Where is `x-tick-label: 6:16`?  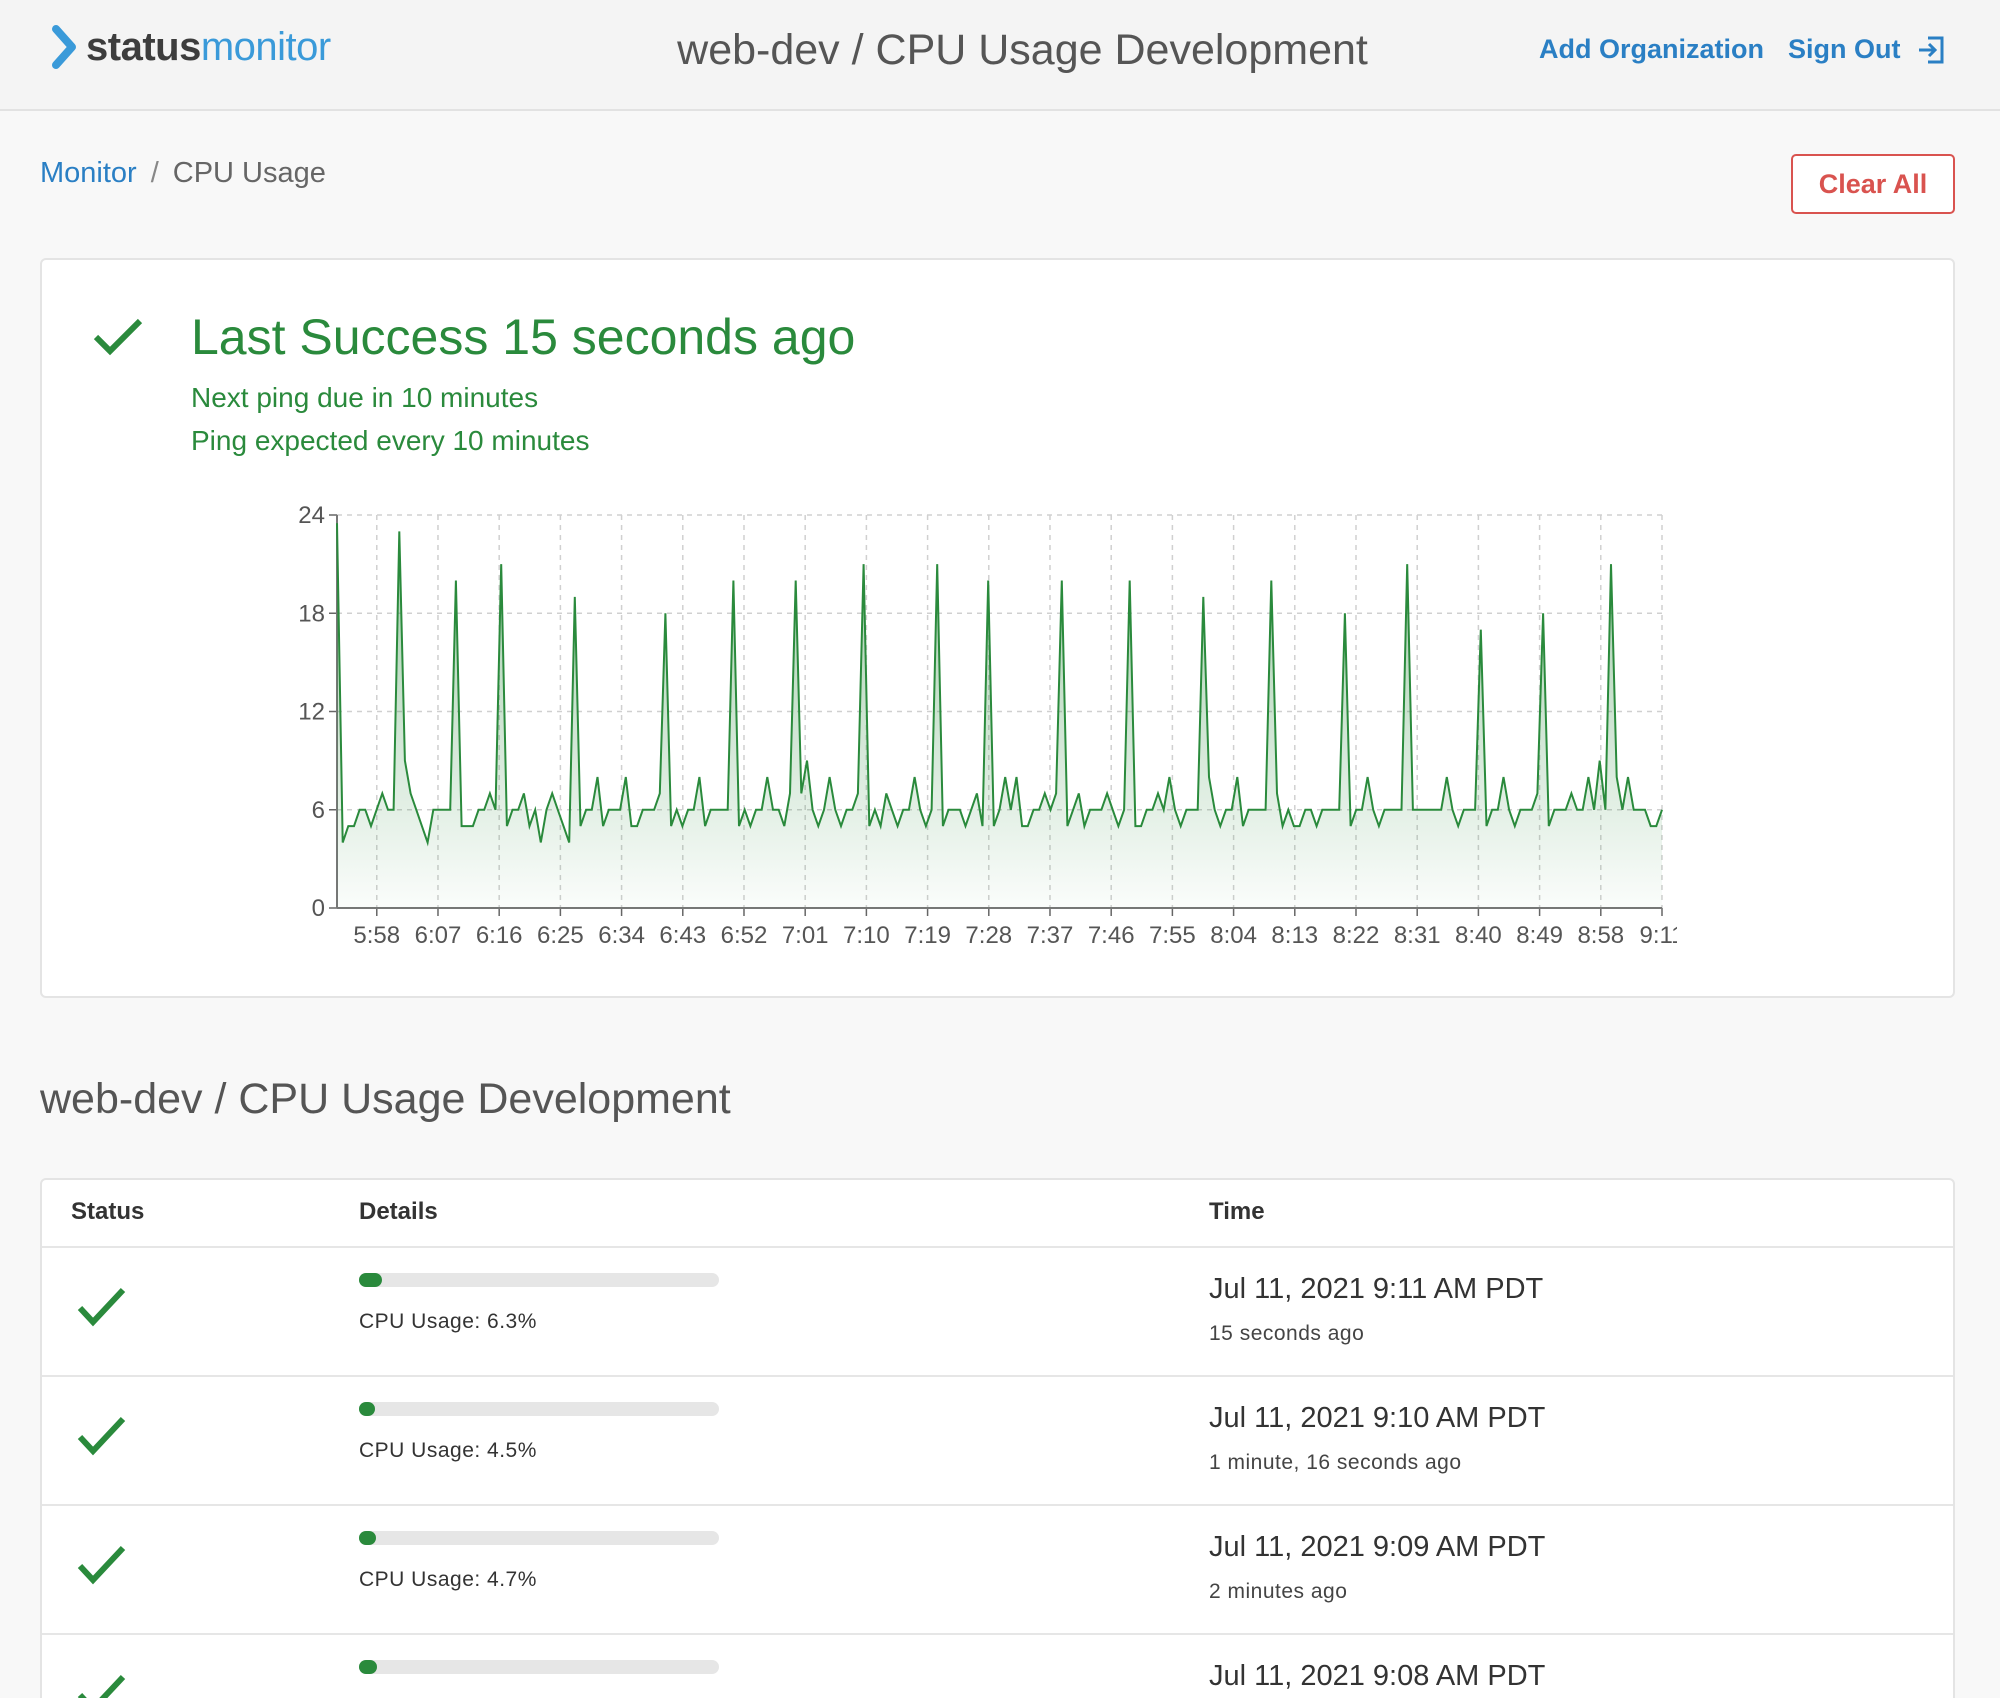 x-tick-label: 6:16 is located at coordinates (499, 935).